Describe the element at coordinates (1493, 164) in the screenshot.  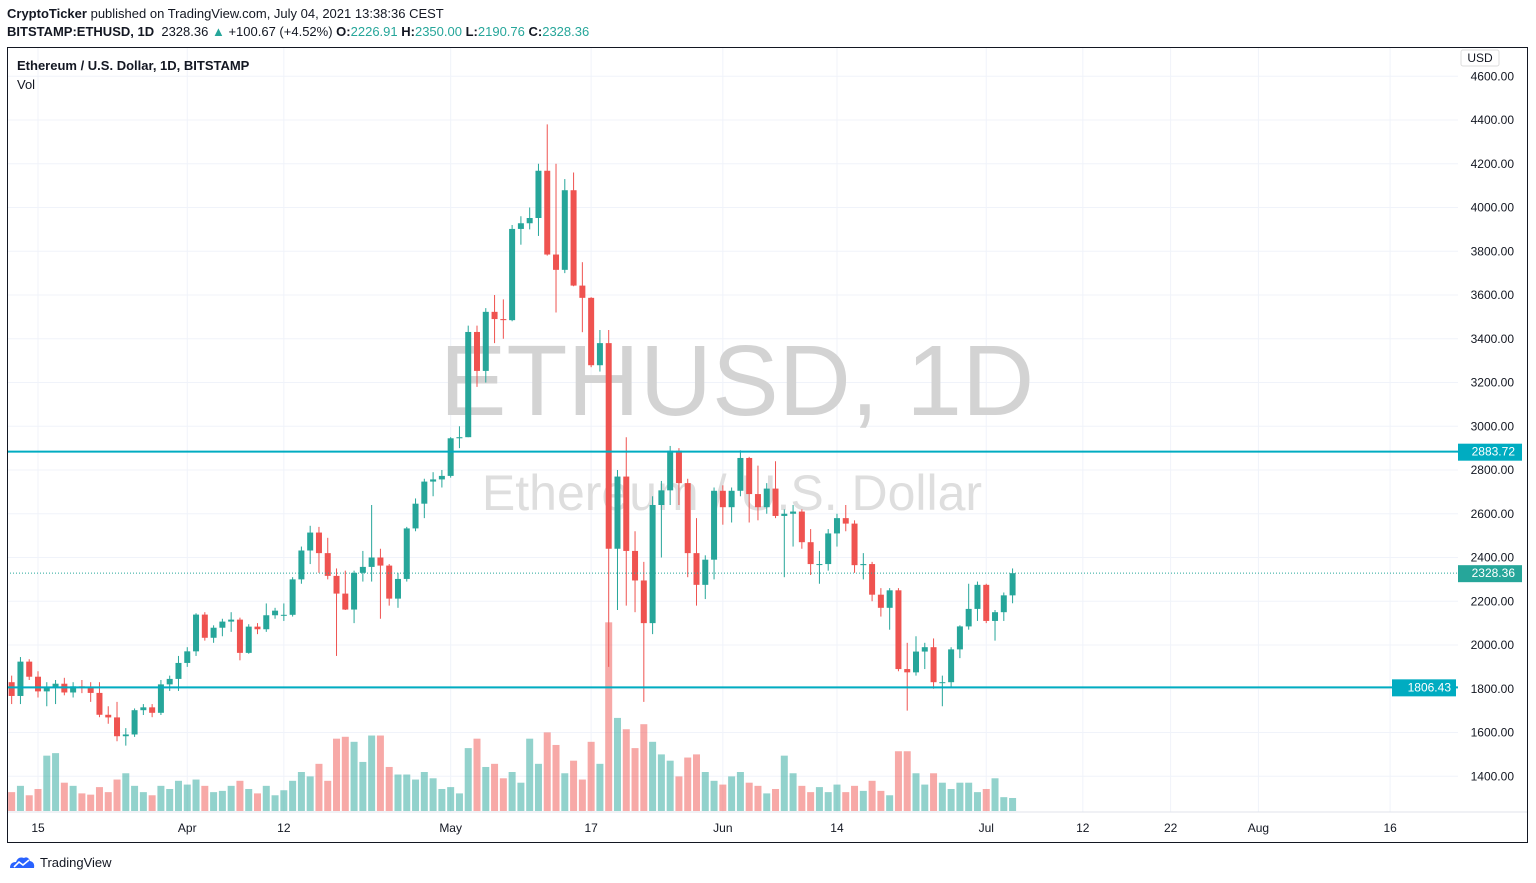
I see `price-tick-label: 4200.00` at that location.